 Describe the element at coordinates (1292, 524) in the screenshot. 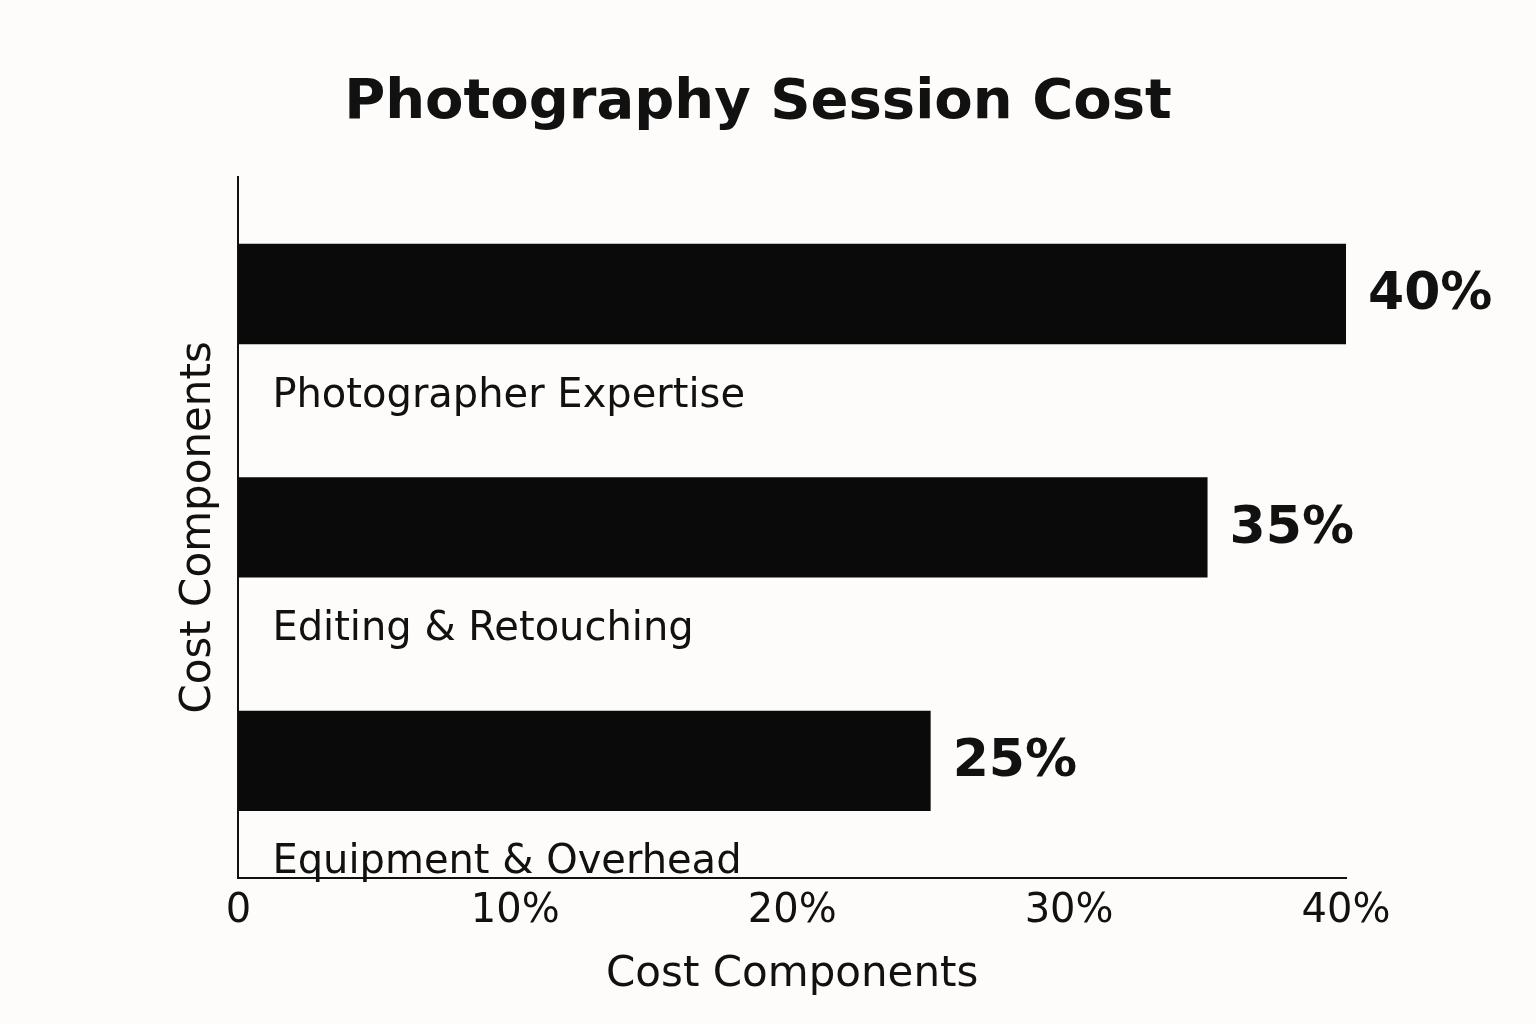

I see `data-label: 35%` at that location.